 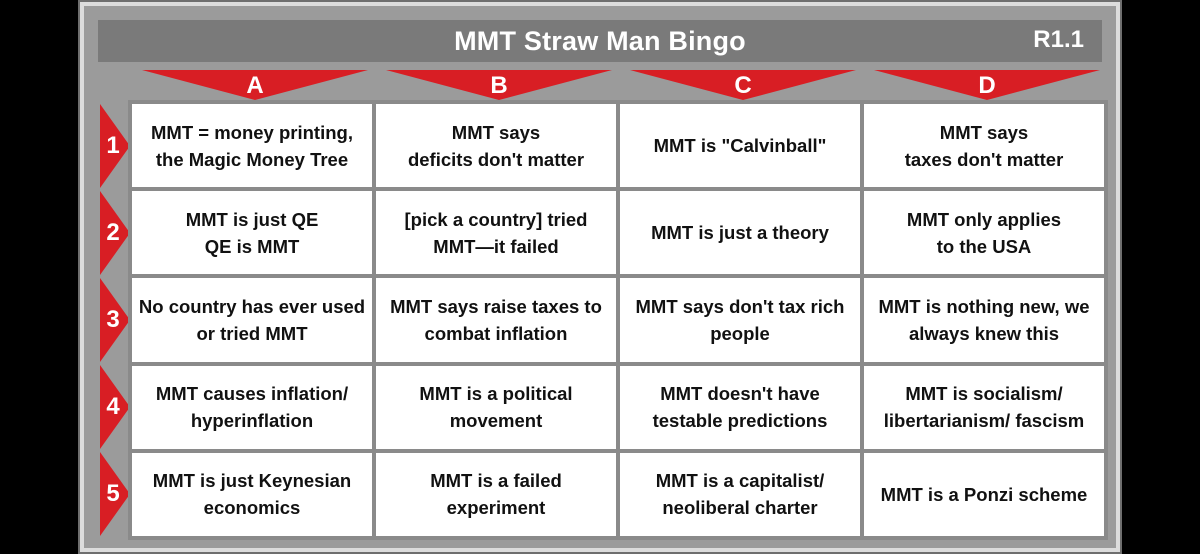 I want to click on title-bar: MMT Straw Man Bingo R1.1, so click(x=600, y=41).